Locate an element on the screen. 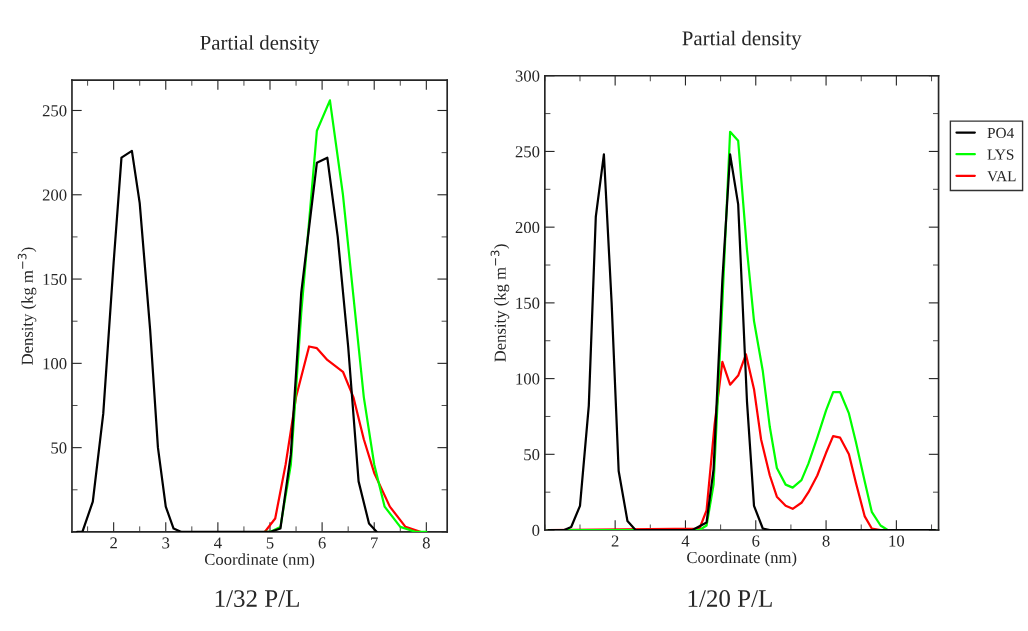 This screenshot has height=631, width=1028. text: 1/32 P/L is located at coordinates (257, 598).